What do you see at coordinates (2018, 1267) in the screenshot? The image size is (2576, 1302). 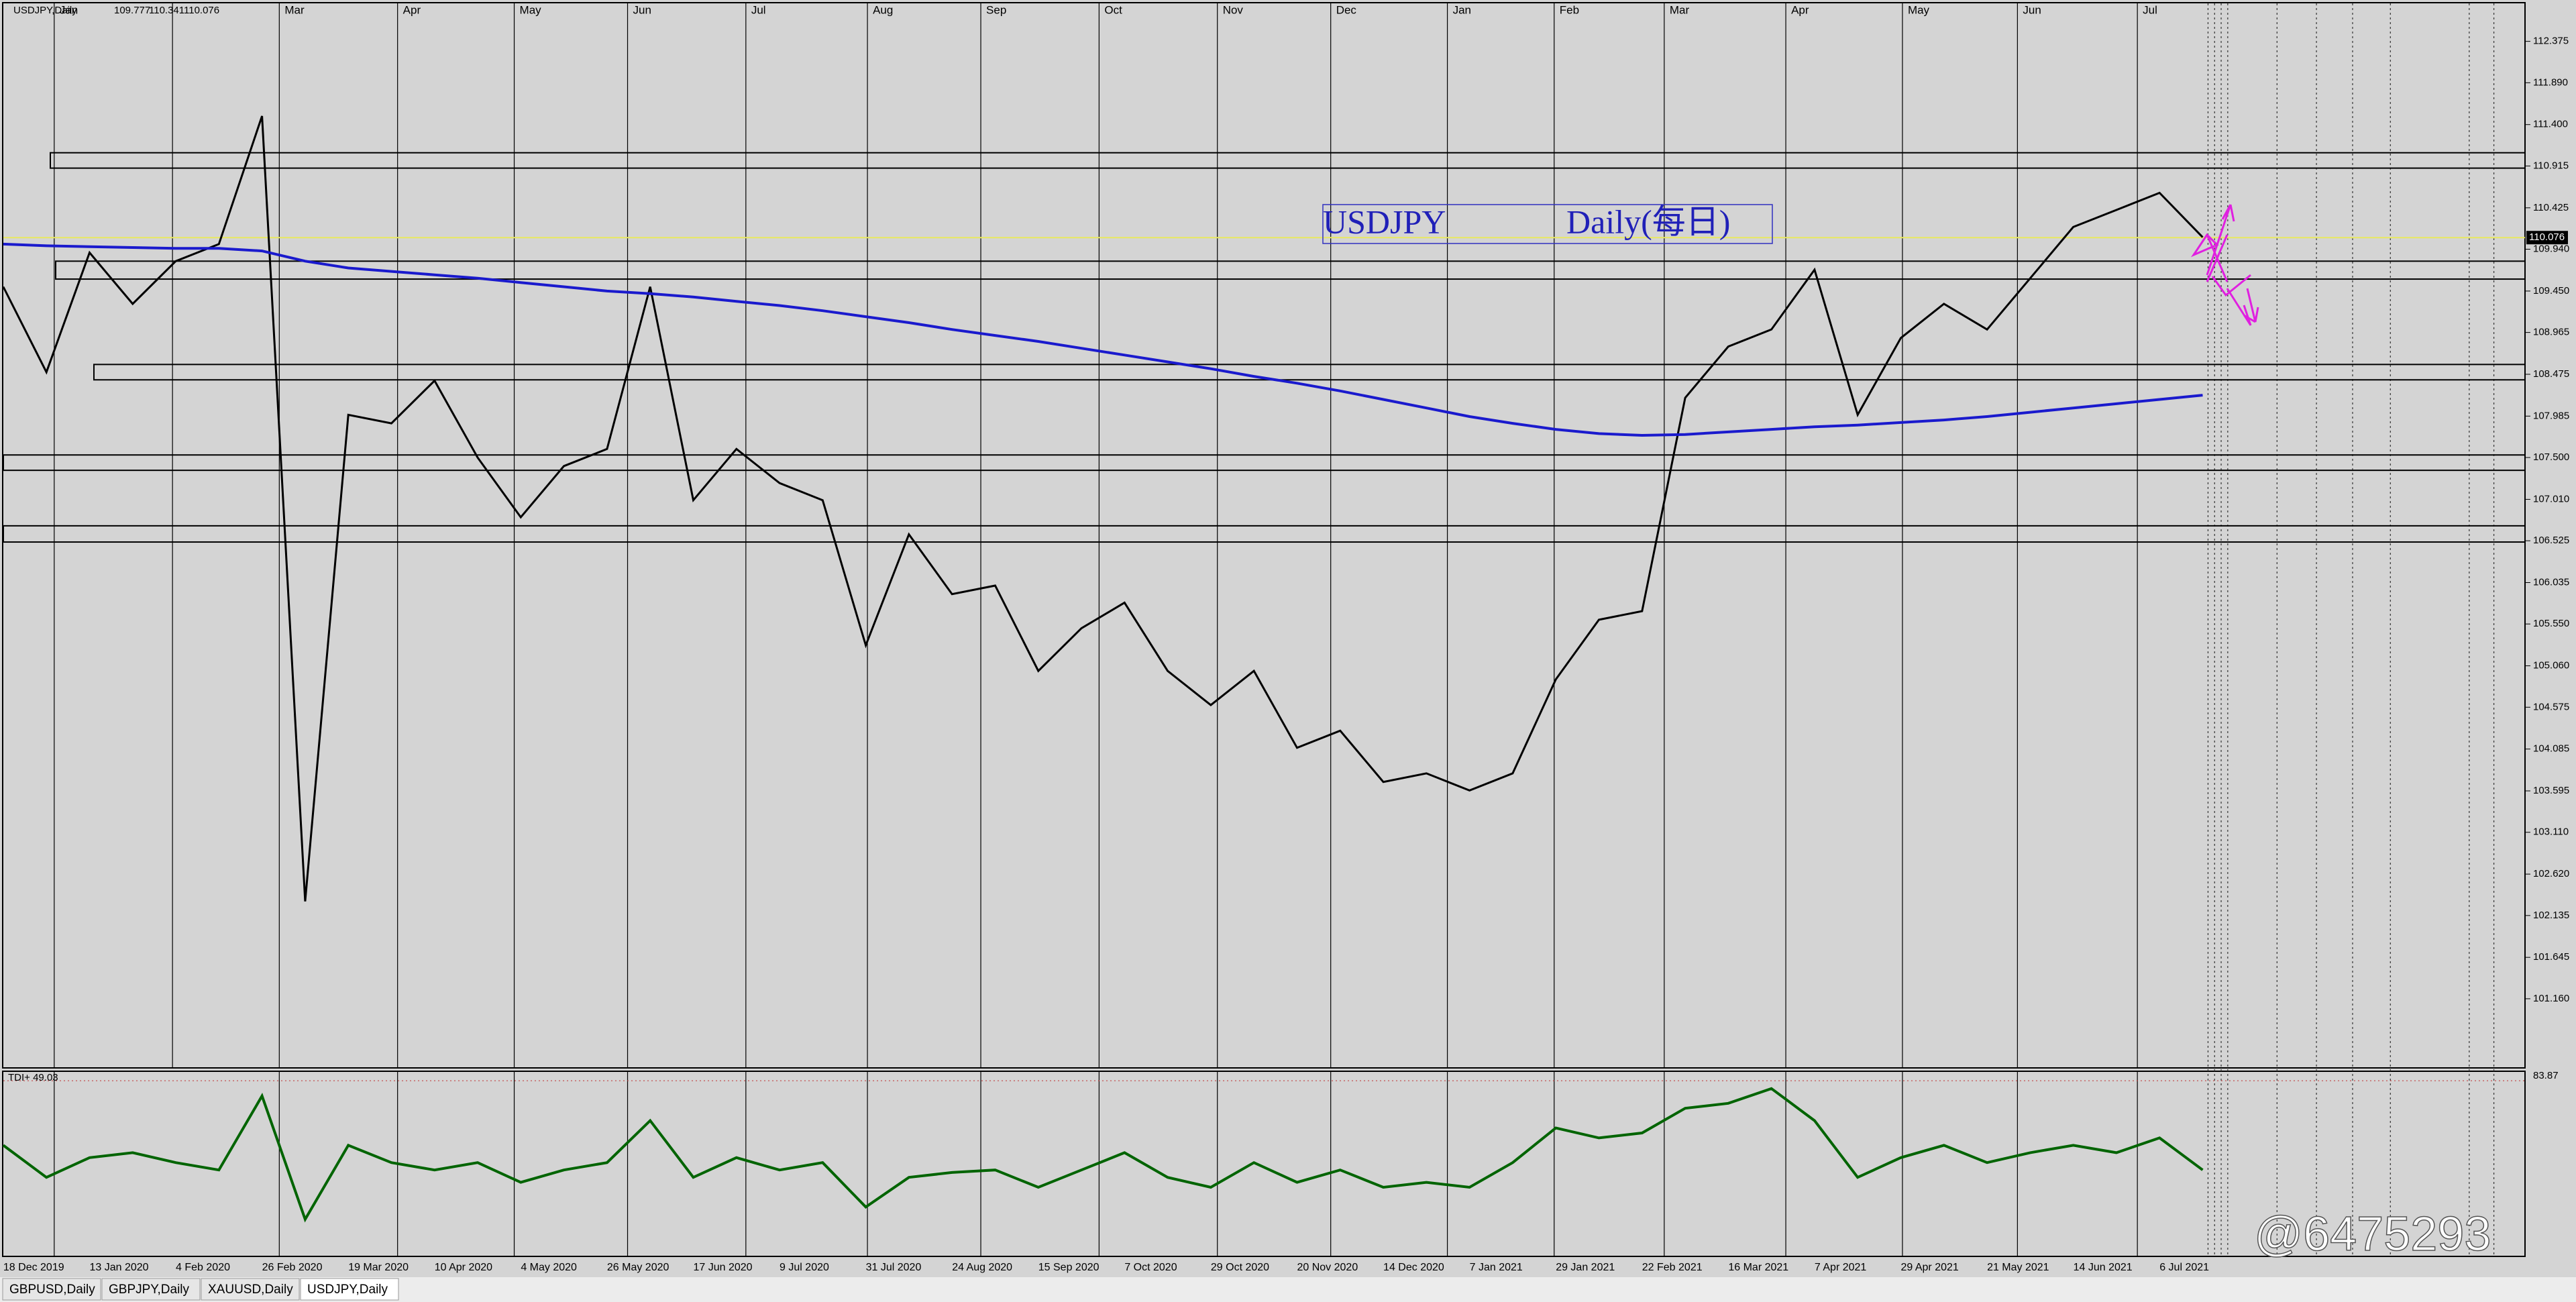 I see `x-tick-label: 21 May 2021` at bounding box center [2018, 1267].